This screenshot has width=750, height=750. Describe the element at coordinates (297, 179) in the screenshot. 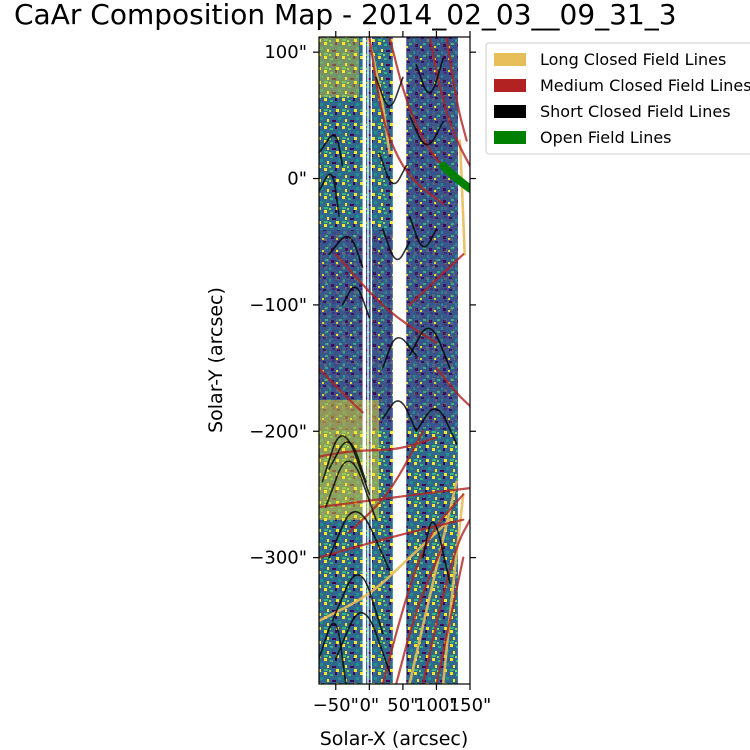

I see `y-tick-label-1: 0"` at that location.